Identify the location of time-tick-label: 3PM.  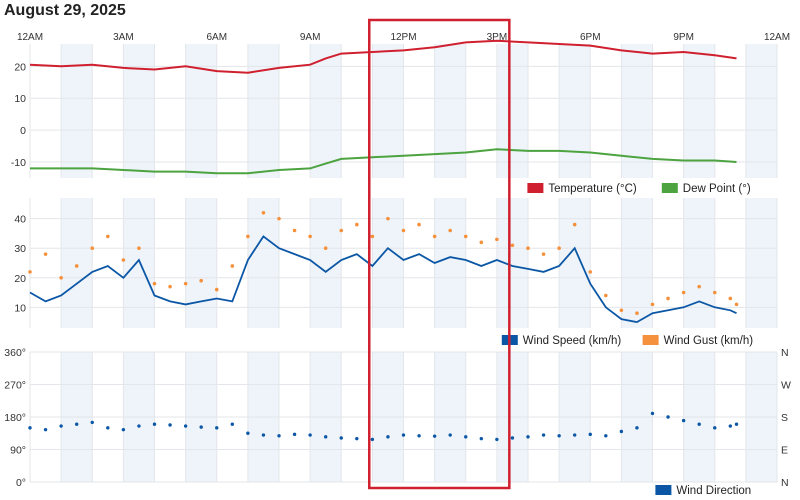
(497, 37).